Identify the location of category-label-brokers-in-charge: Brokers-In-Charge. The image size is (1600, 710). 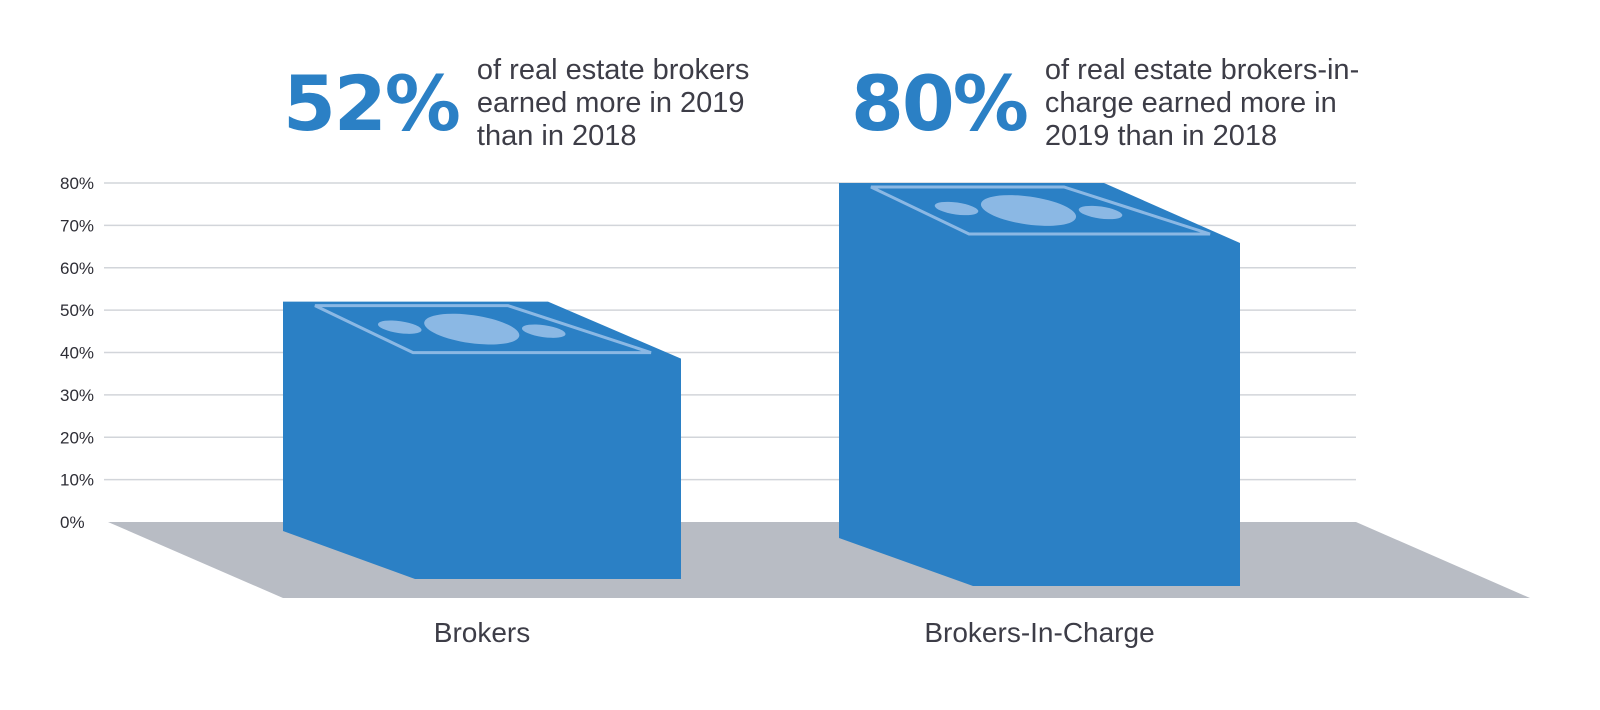
(1039, 632).